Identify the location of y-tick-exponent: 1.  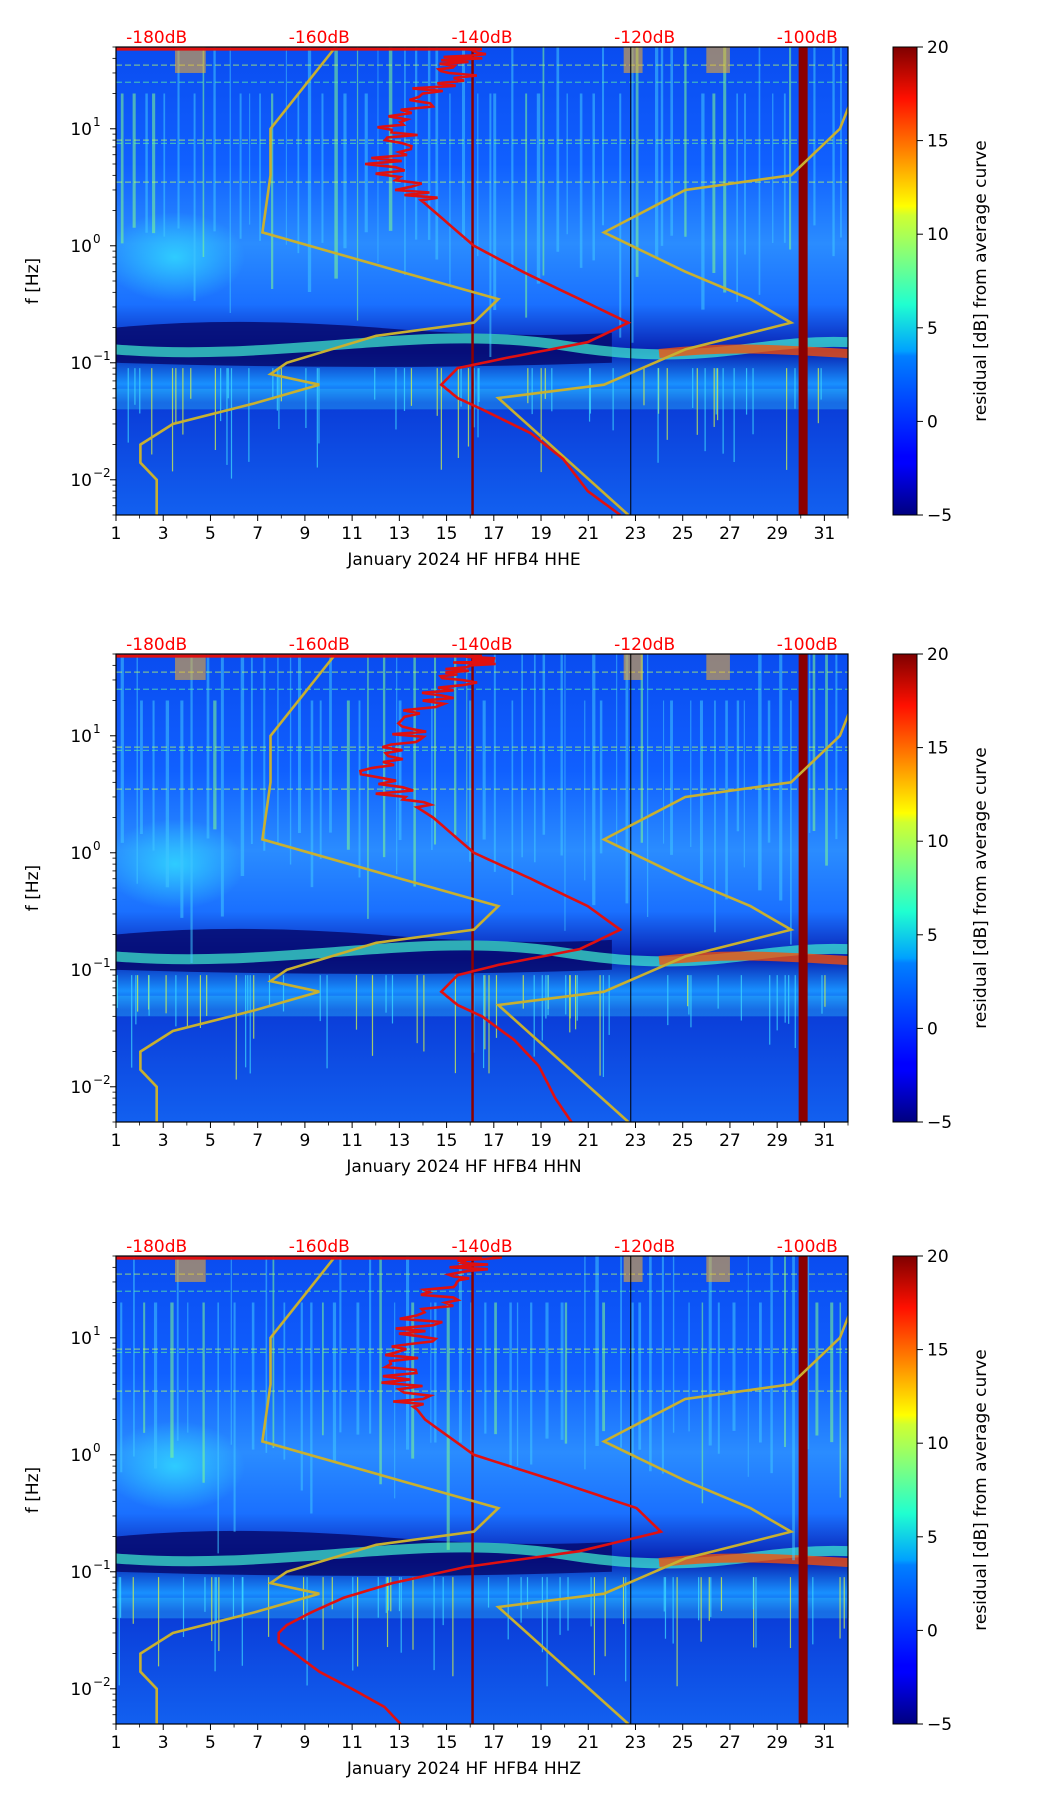
(97, 122).